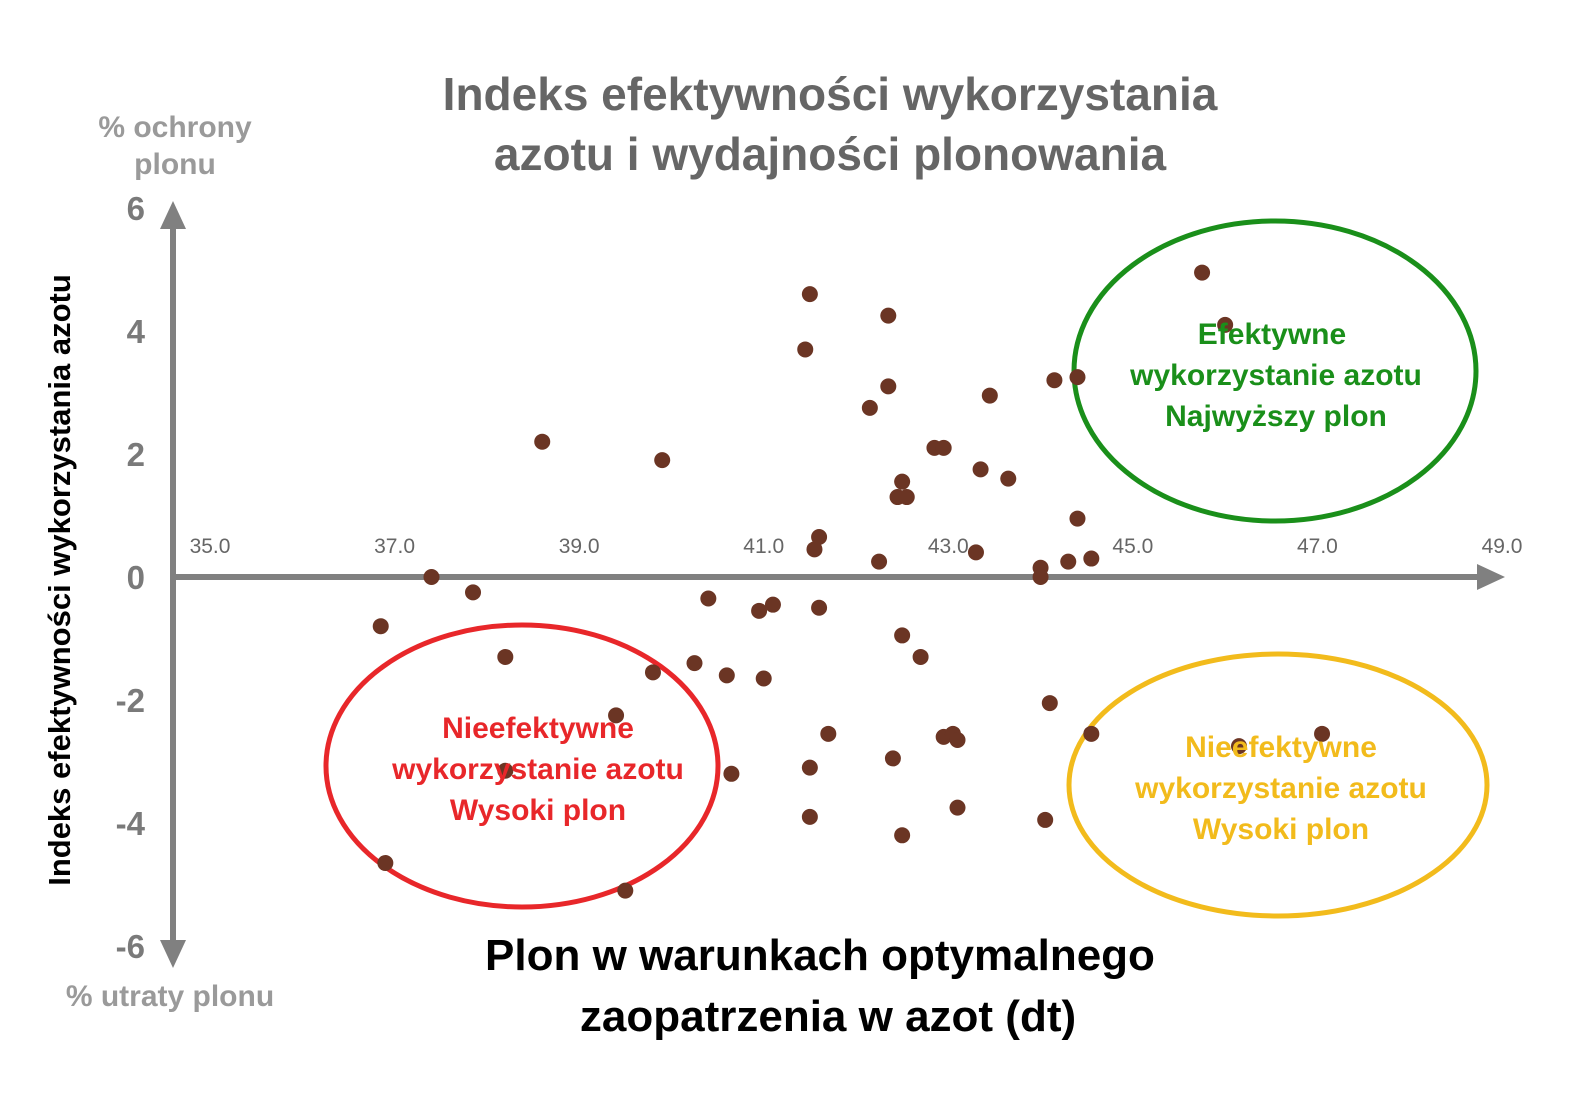  Describe the element at coordinates (1275, 375) in the screenshot. I see `zone-efficient-label-2: wykorzystanie azotu` at that location.